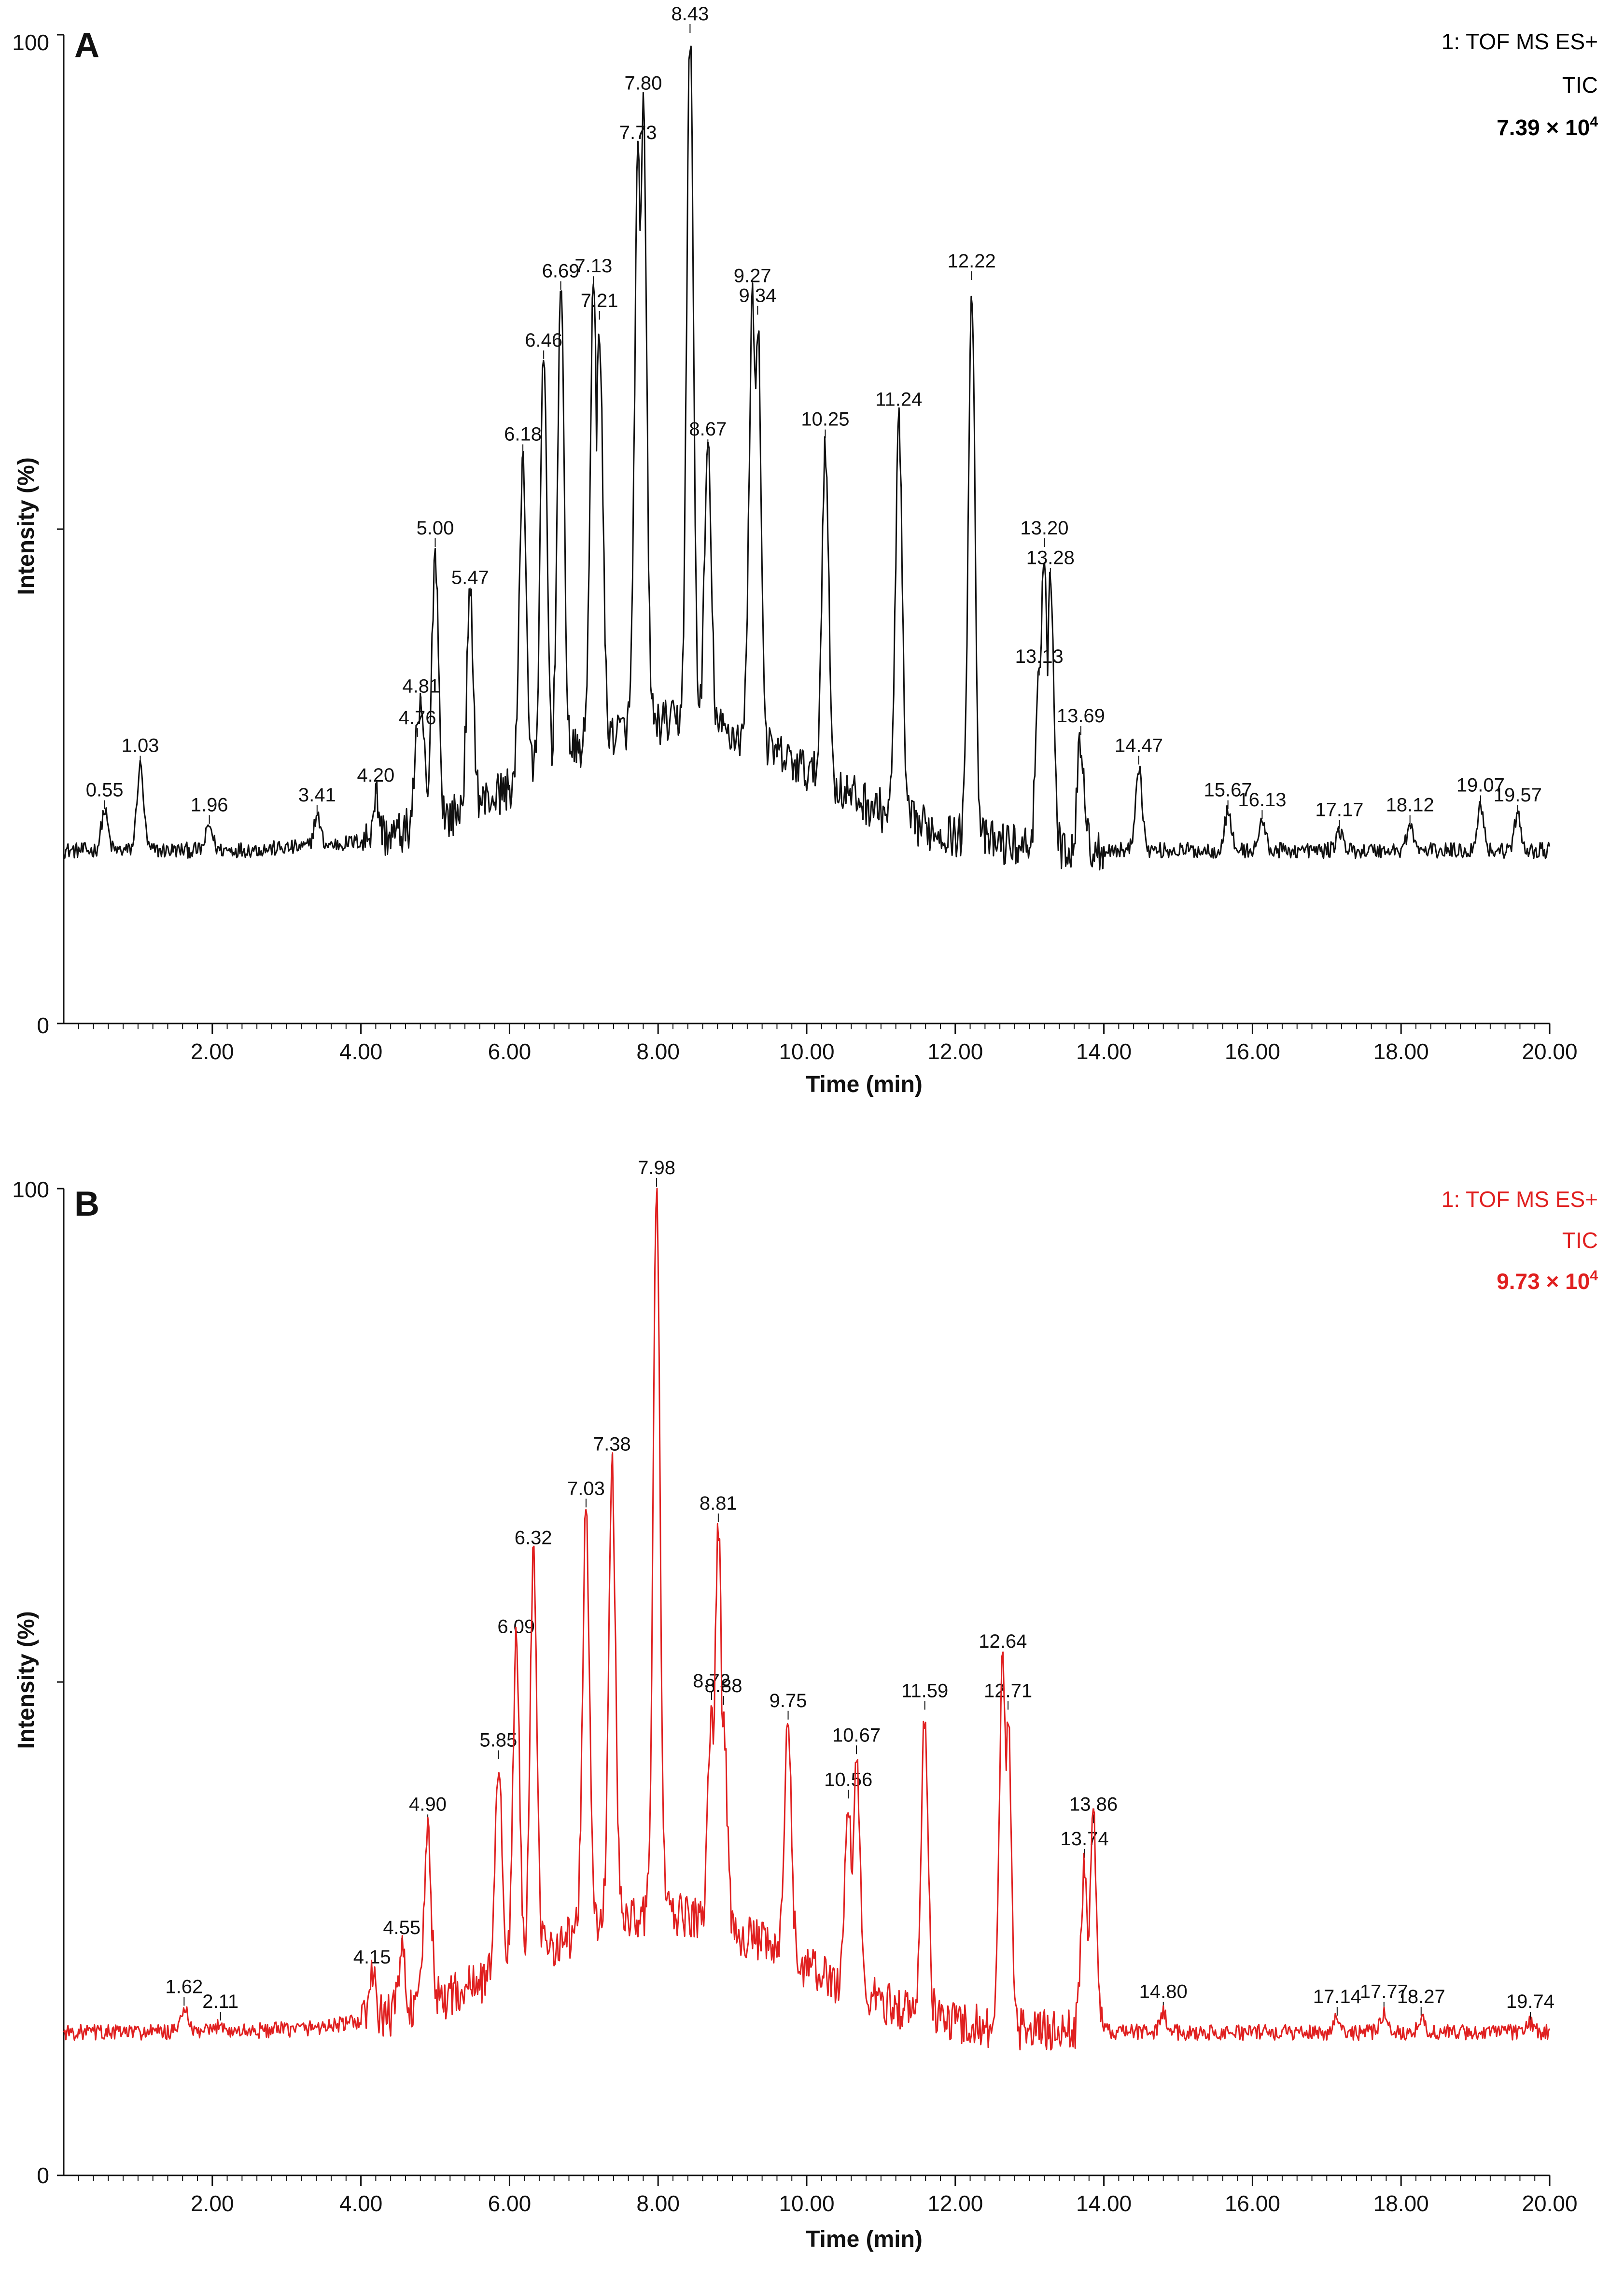 Image resolution: width=1624 pixels, height=2271 pixels. Describe the element at coordinates (1337, 1996) in the screenshot. I see `peak-label: 17.14` at that location.